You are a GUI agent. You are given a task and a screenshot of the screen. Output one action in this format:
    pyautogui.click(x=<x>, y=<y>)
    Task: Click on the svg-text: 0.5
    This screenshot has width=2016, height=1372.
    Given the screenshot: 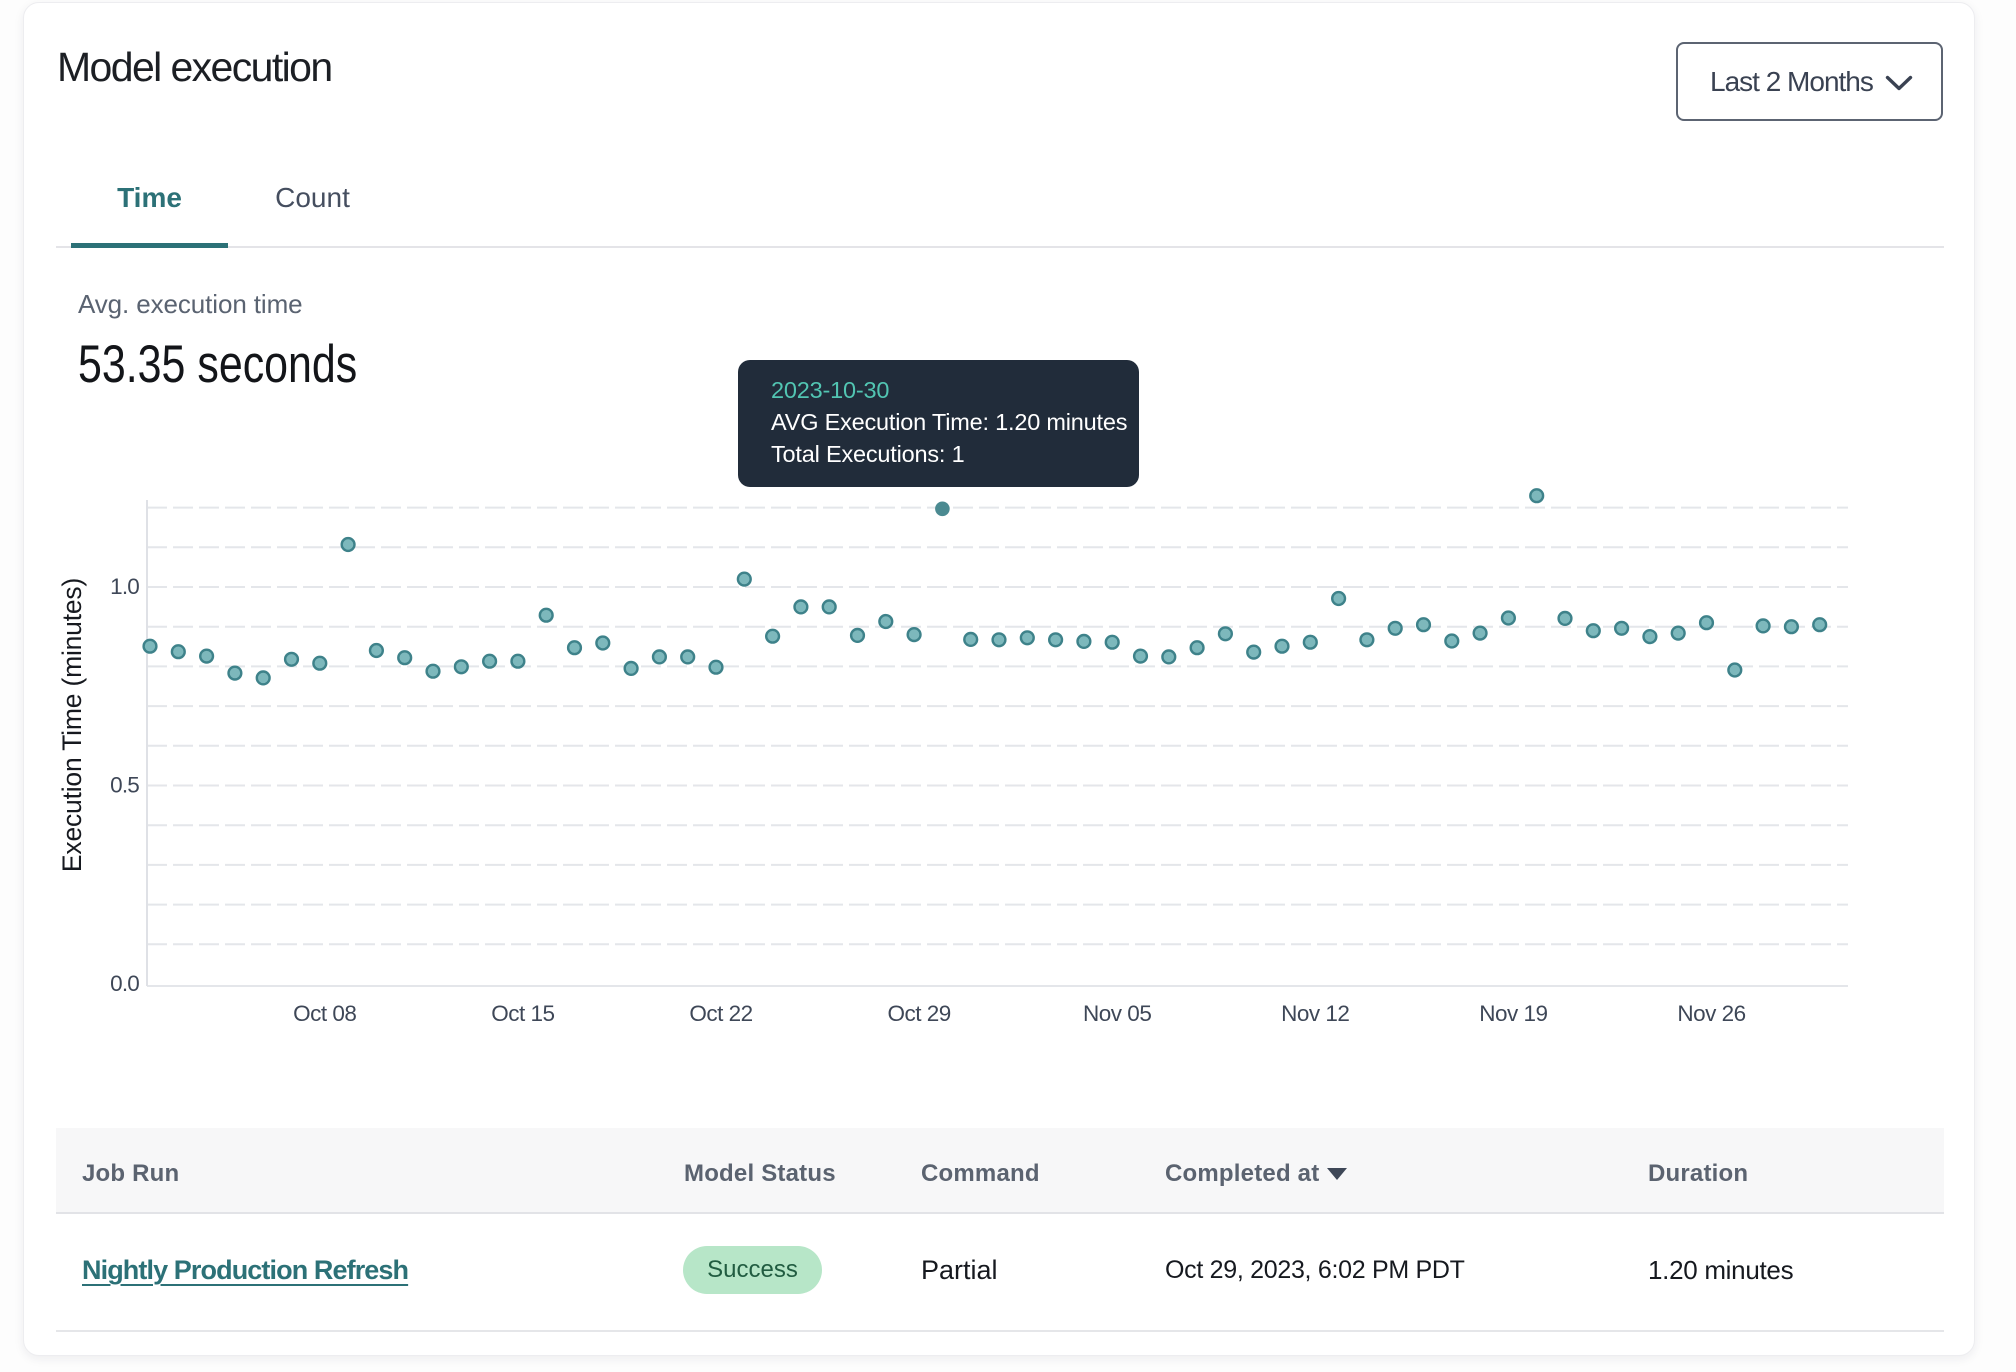 What is the action you would take?
    pyautogui.click(x=124, y=785)
    